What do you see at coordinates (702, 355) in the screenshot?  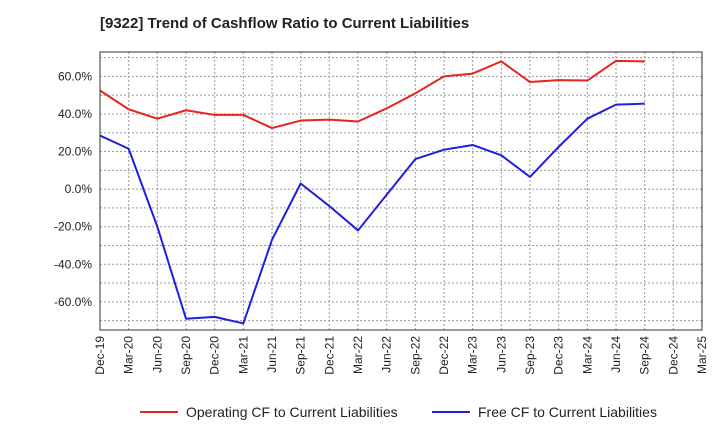 I see `x-tick-label: Mar-25` at bounding box center [702, 355].